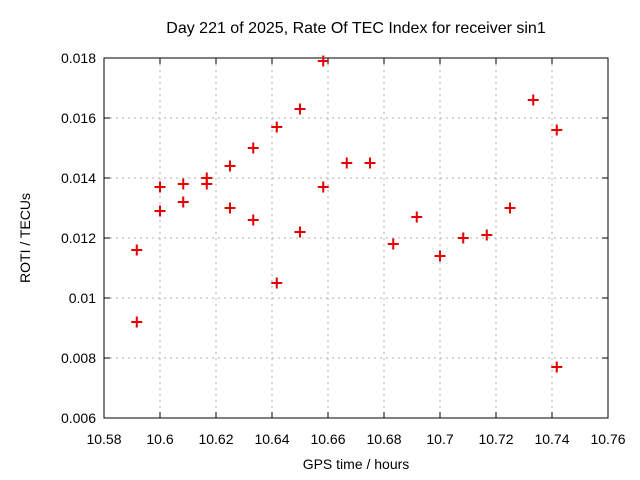 Image resolution: width=640 pixels, height=480 pixels. What do you see at coordinates (551, 439) in the screenshot?
I see `x-tick-label: 10.74` at bounding box center [551, 439].